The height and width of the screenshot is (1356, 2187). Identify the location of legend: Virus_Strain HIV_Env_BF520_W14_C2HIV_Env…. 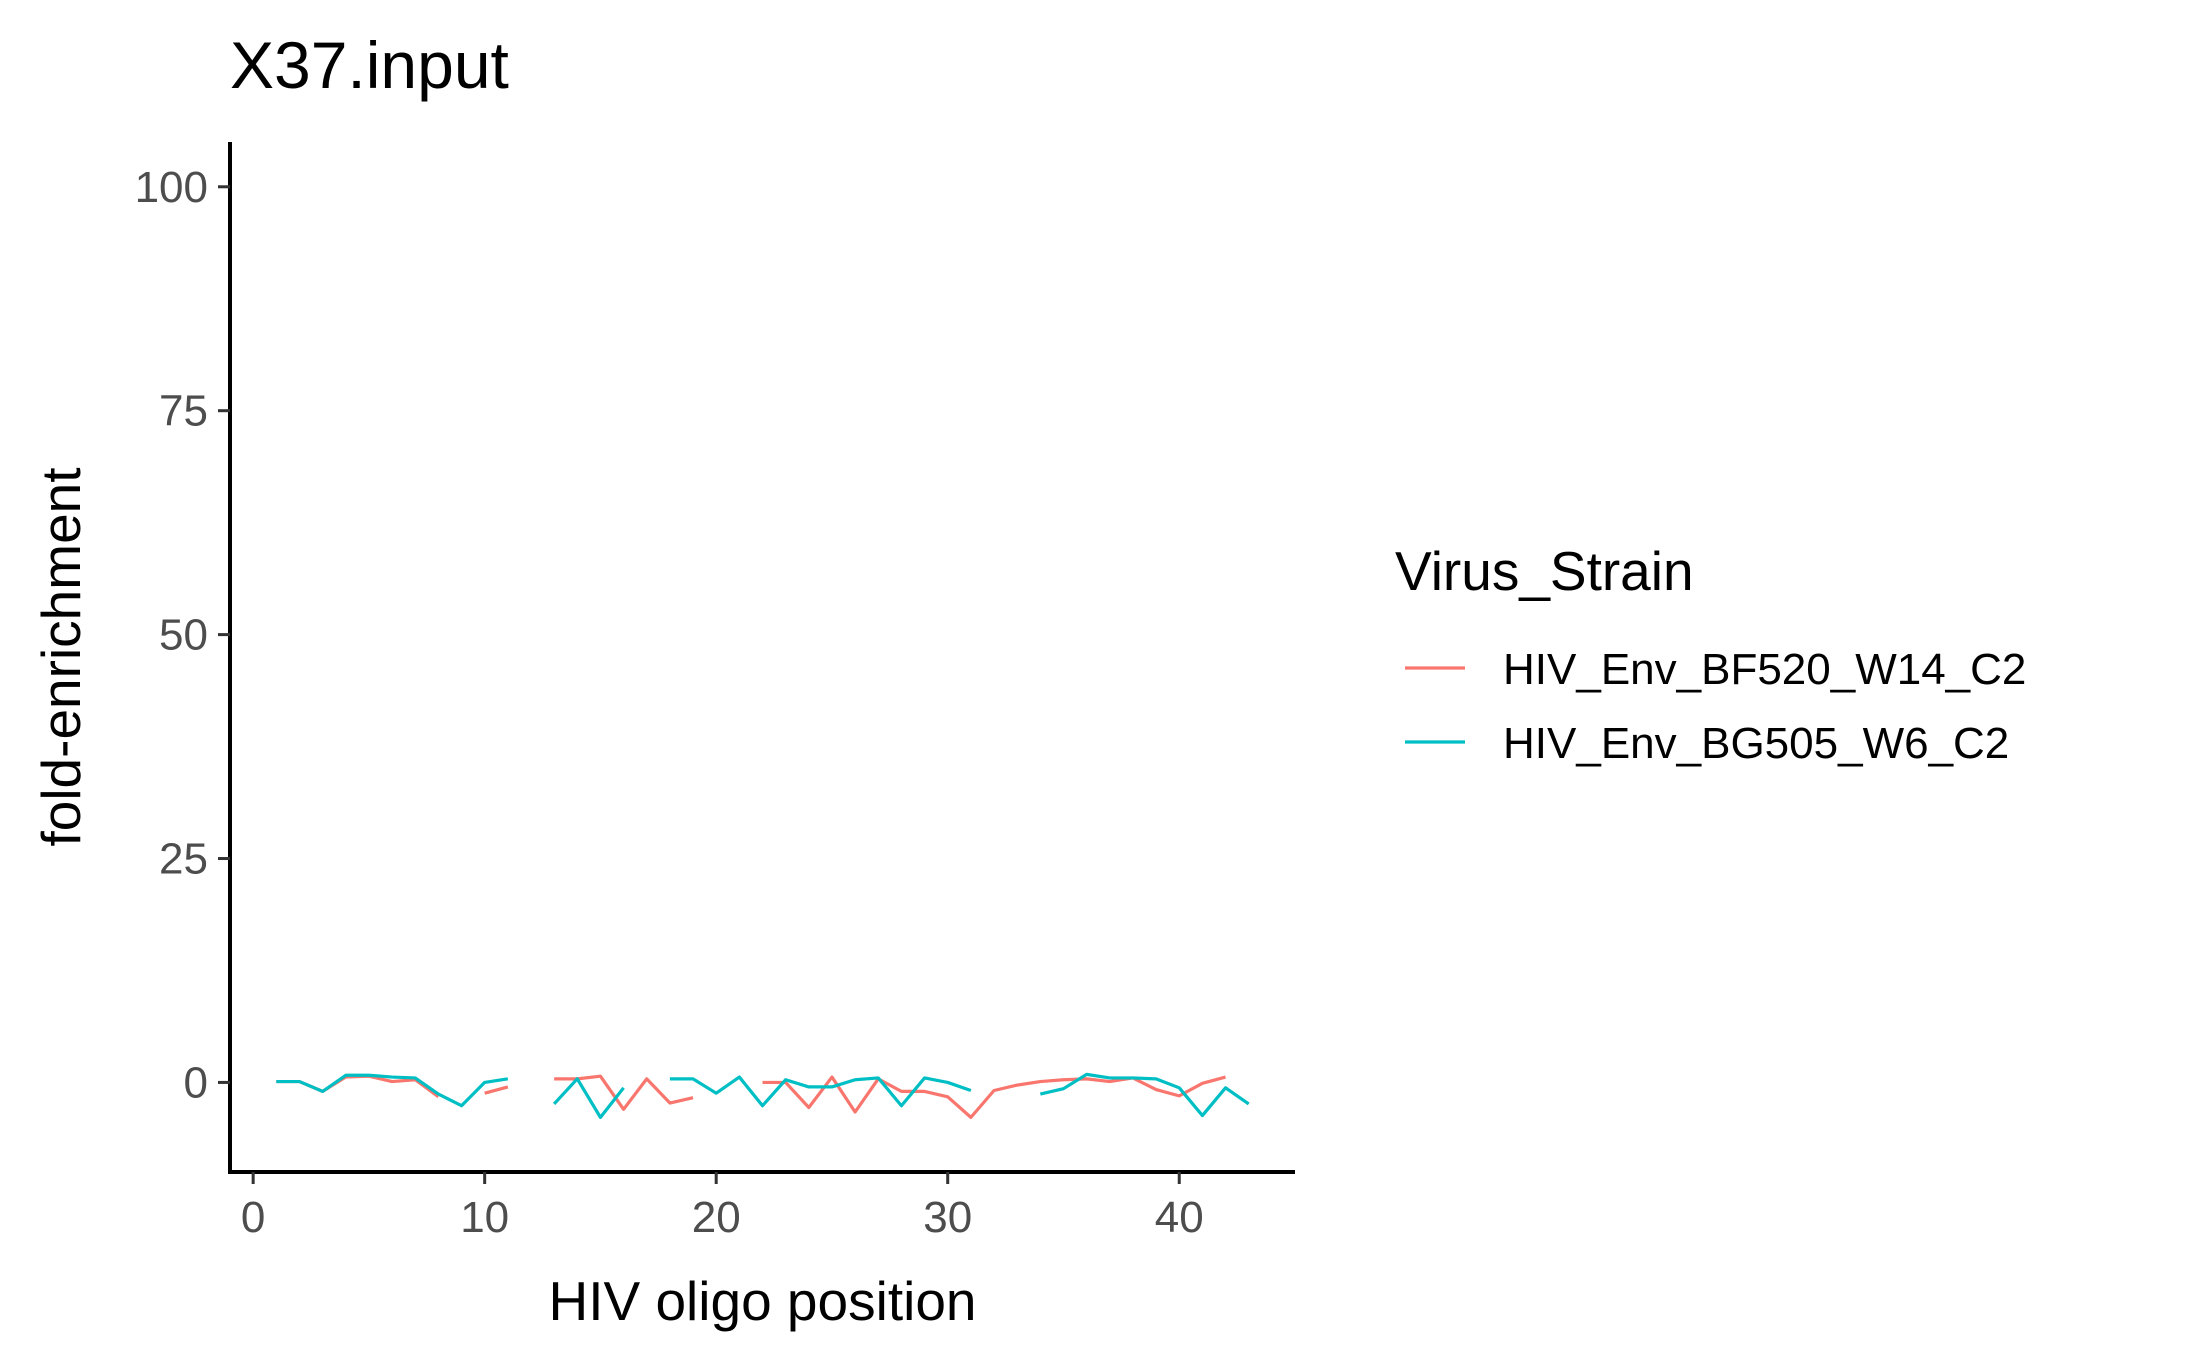
(1710, 654).